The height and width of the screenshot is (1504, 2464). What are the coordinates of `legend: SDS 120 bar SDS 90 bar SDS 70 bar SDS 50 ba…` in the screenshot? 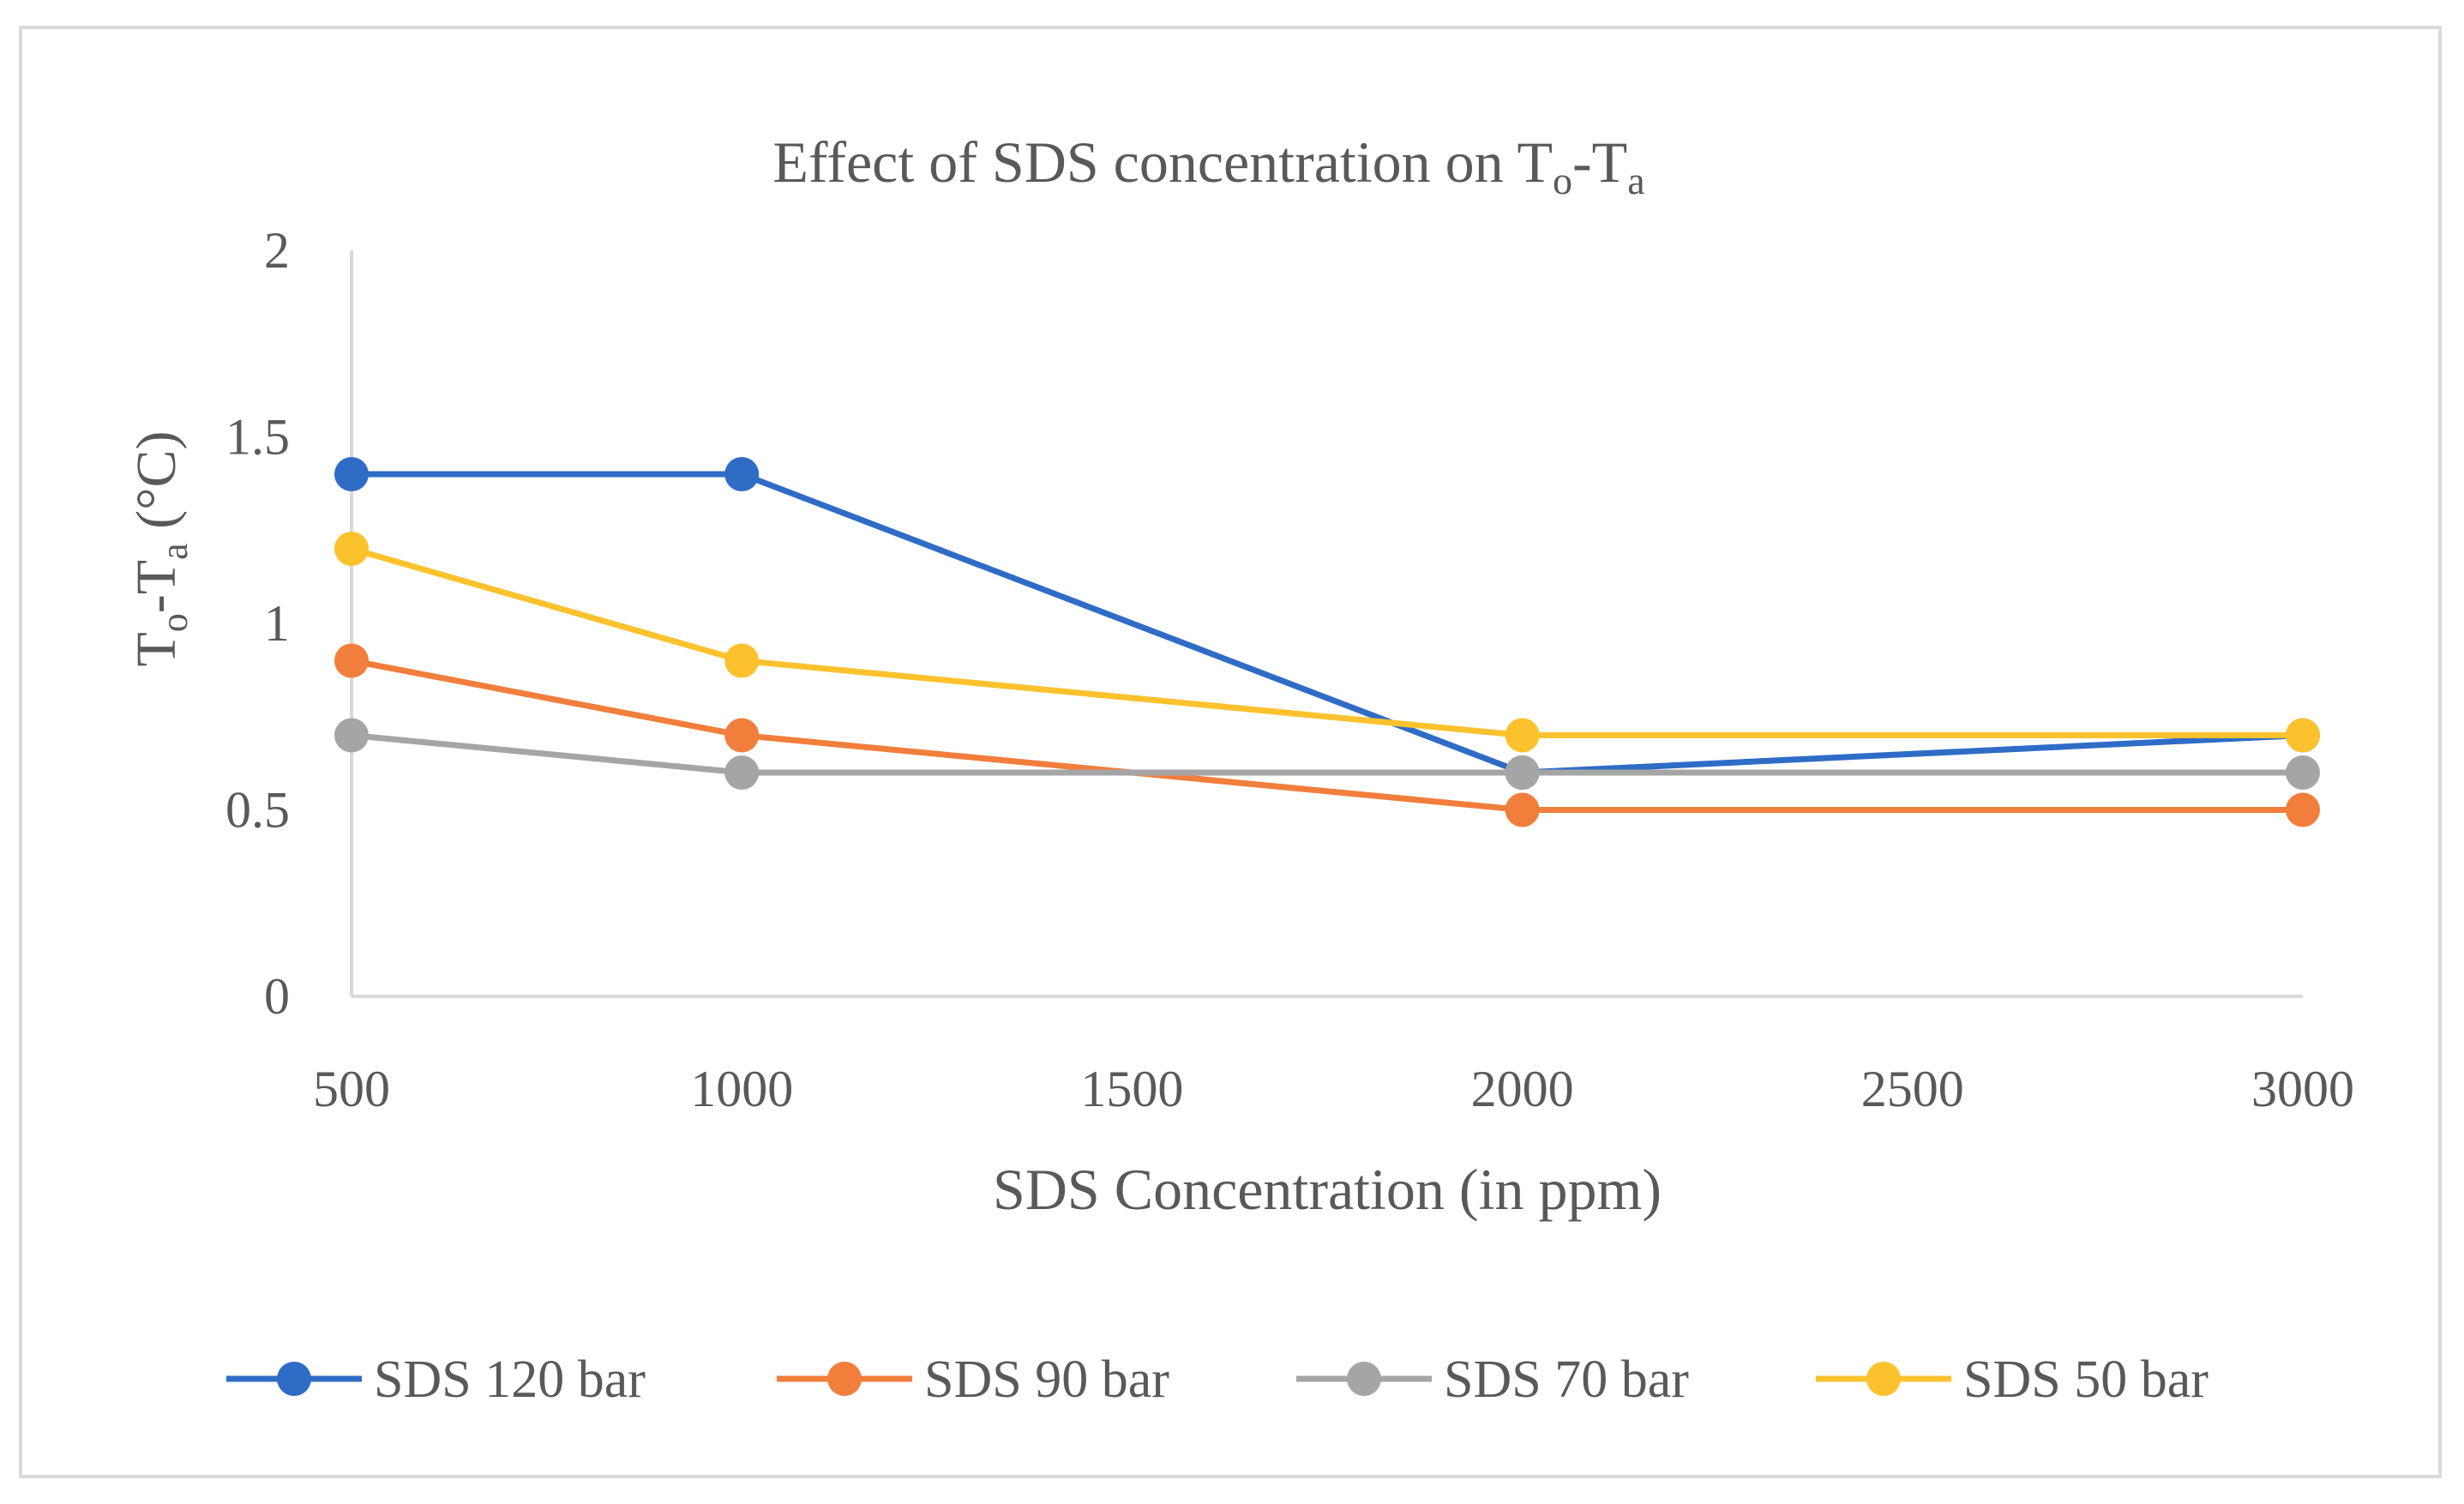 It's located at (1217, 1380).